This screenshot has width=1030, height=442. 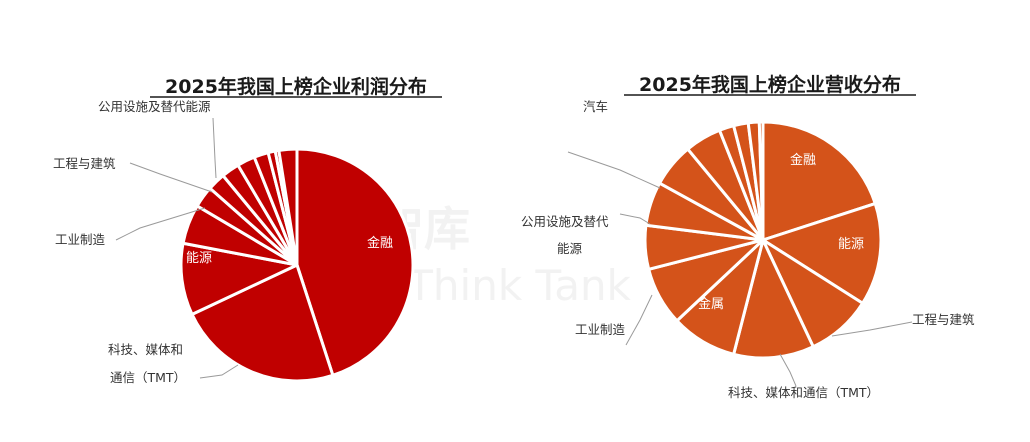 I want to click on profit-label-tmt-line1: 科技、媒体和, so click(x=145, y=349).